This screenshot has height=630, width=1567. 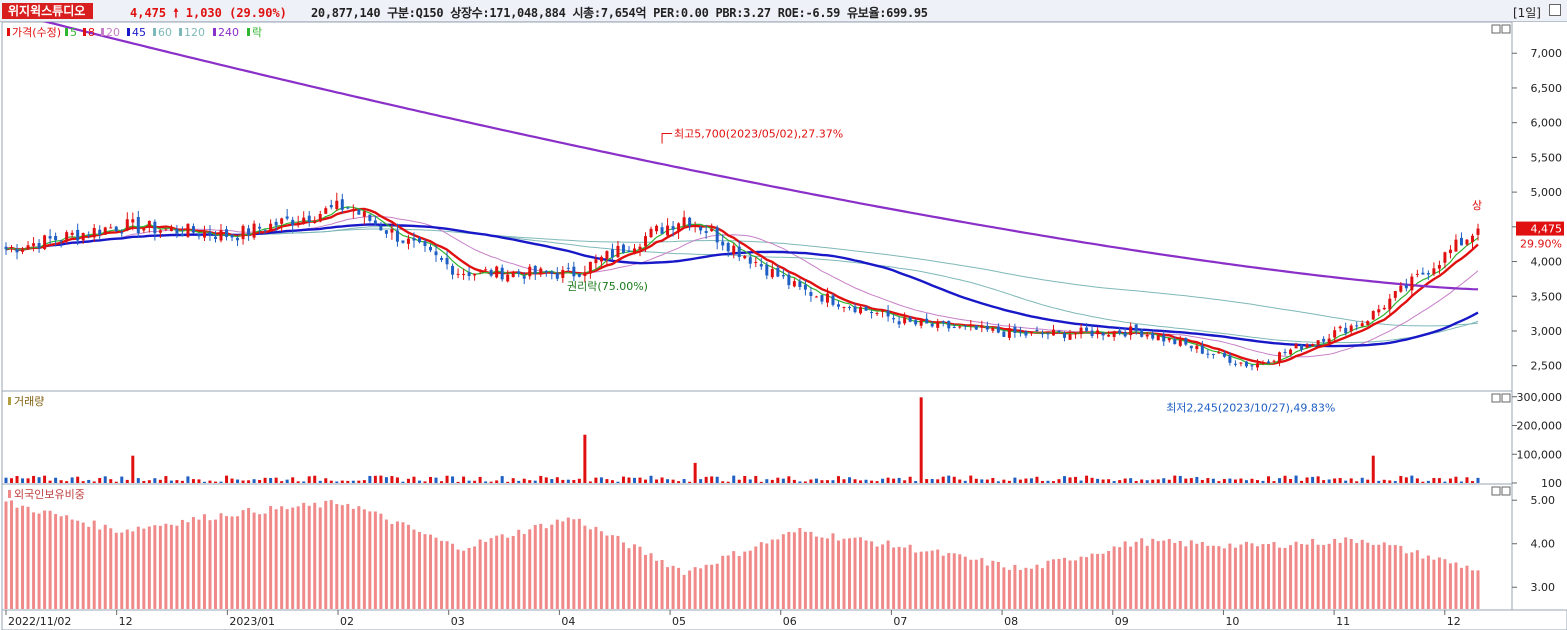 What do you see at coordinates (1506, 398) in the screenshot?
I see `volume-close-button` at bounding box center [1506, 398].